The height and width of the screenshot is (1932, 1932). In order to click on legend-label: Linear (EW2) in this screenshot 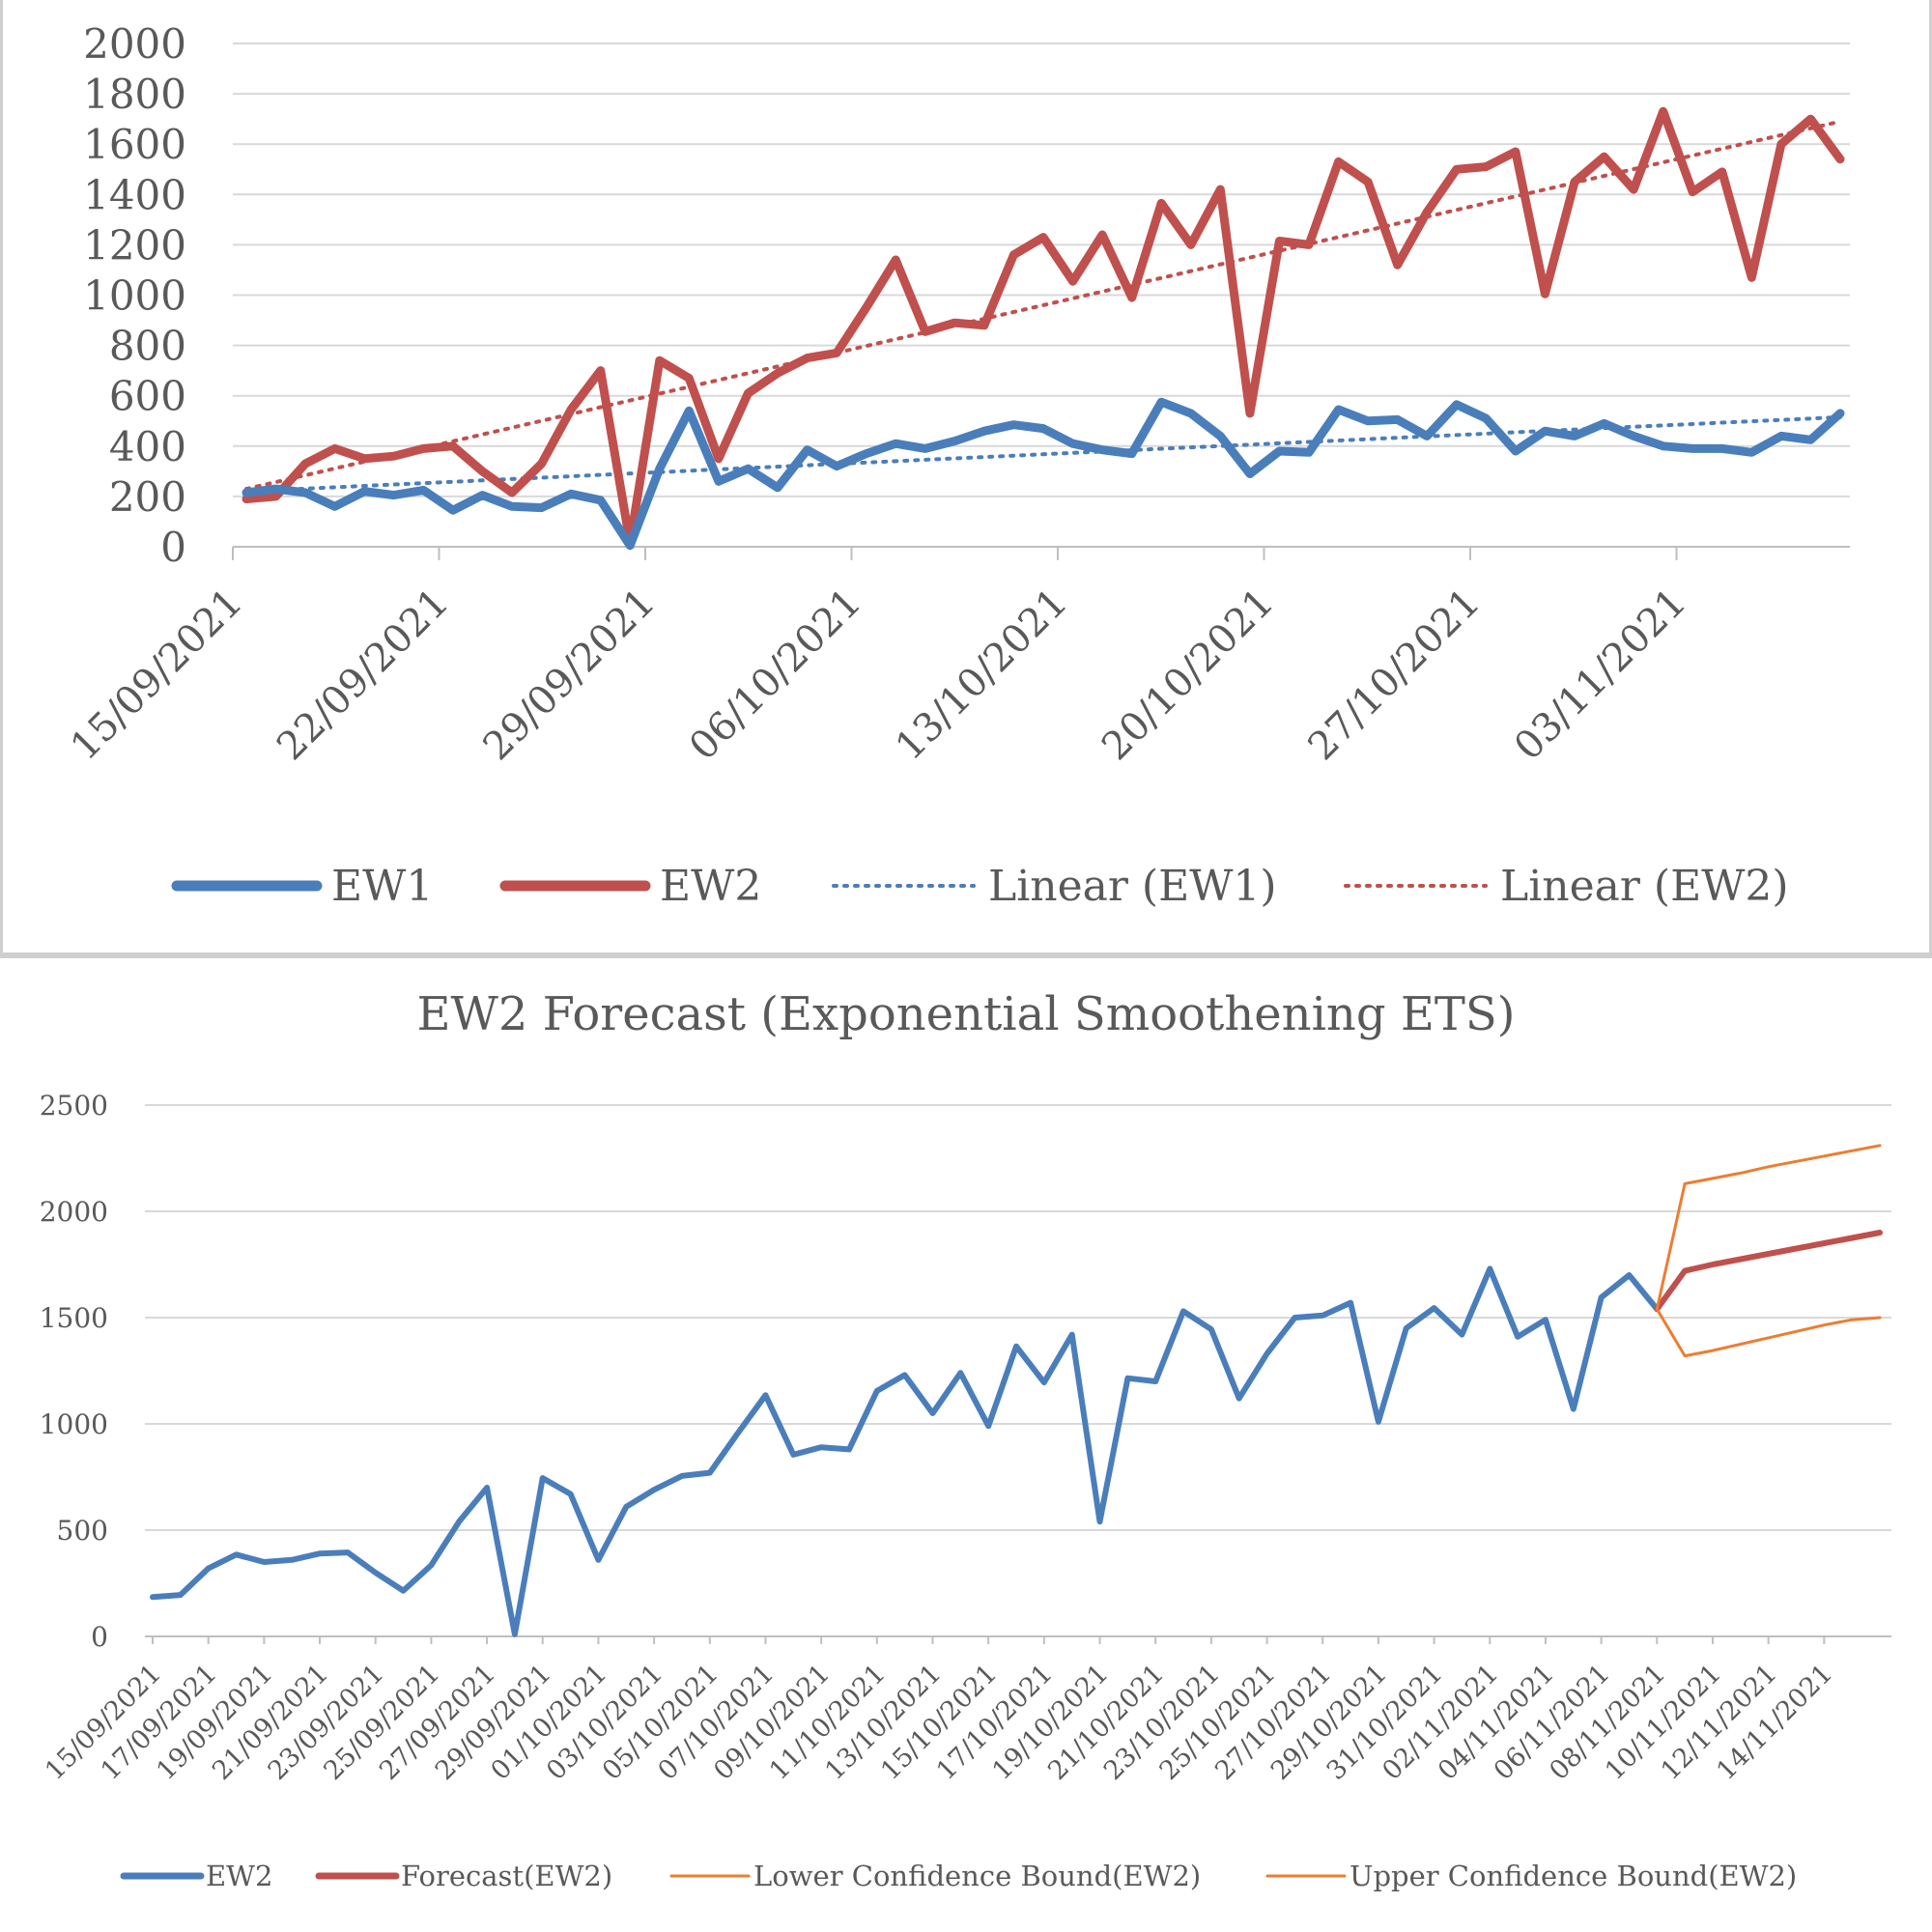, I will do `click(1644, 886)`.